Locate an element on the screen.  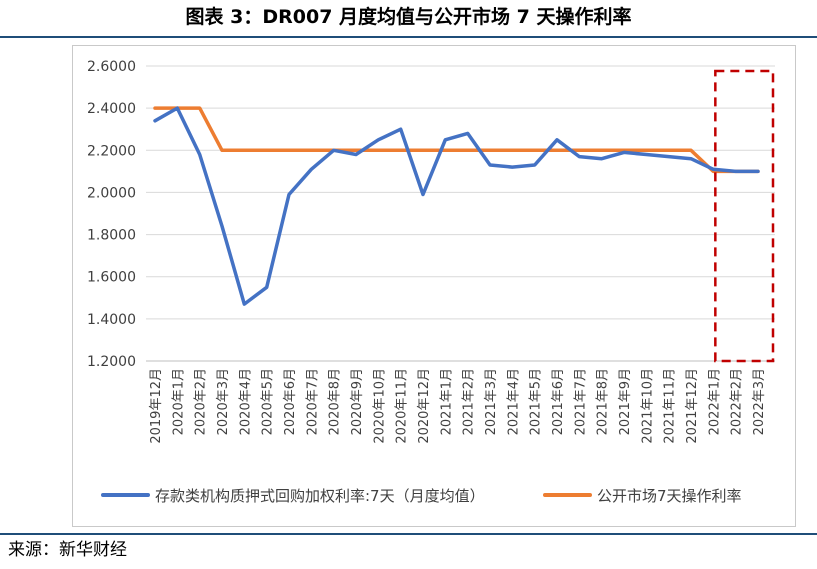
y-tick-label: 2.6000 is located at coordinates (111, 67).